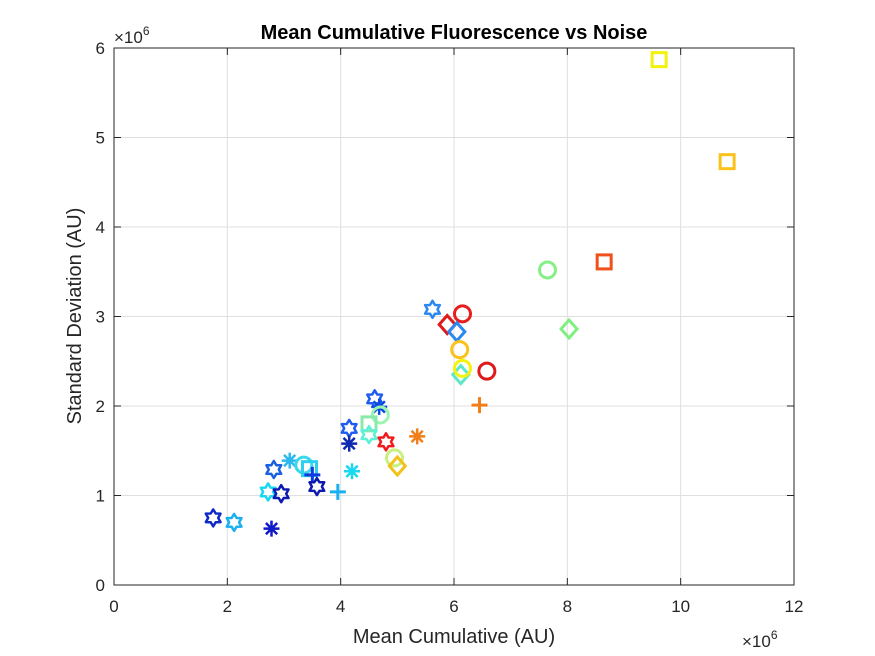 This screenshot has width=875, height=656. Describe the element at coordinates (100, 48) in the screenshot. I see `y-tick-label: 6` at that location.